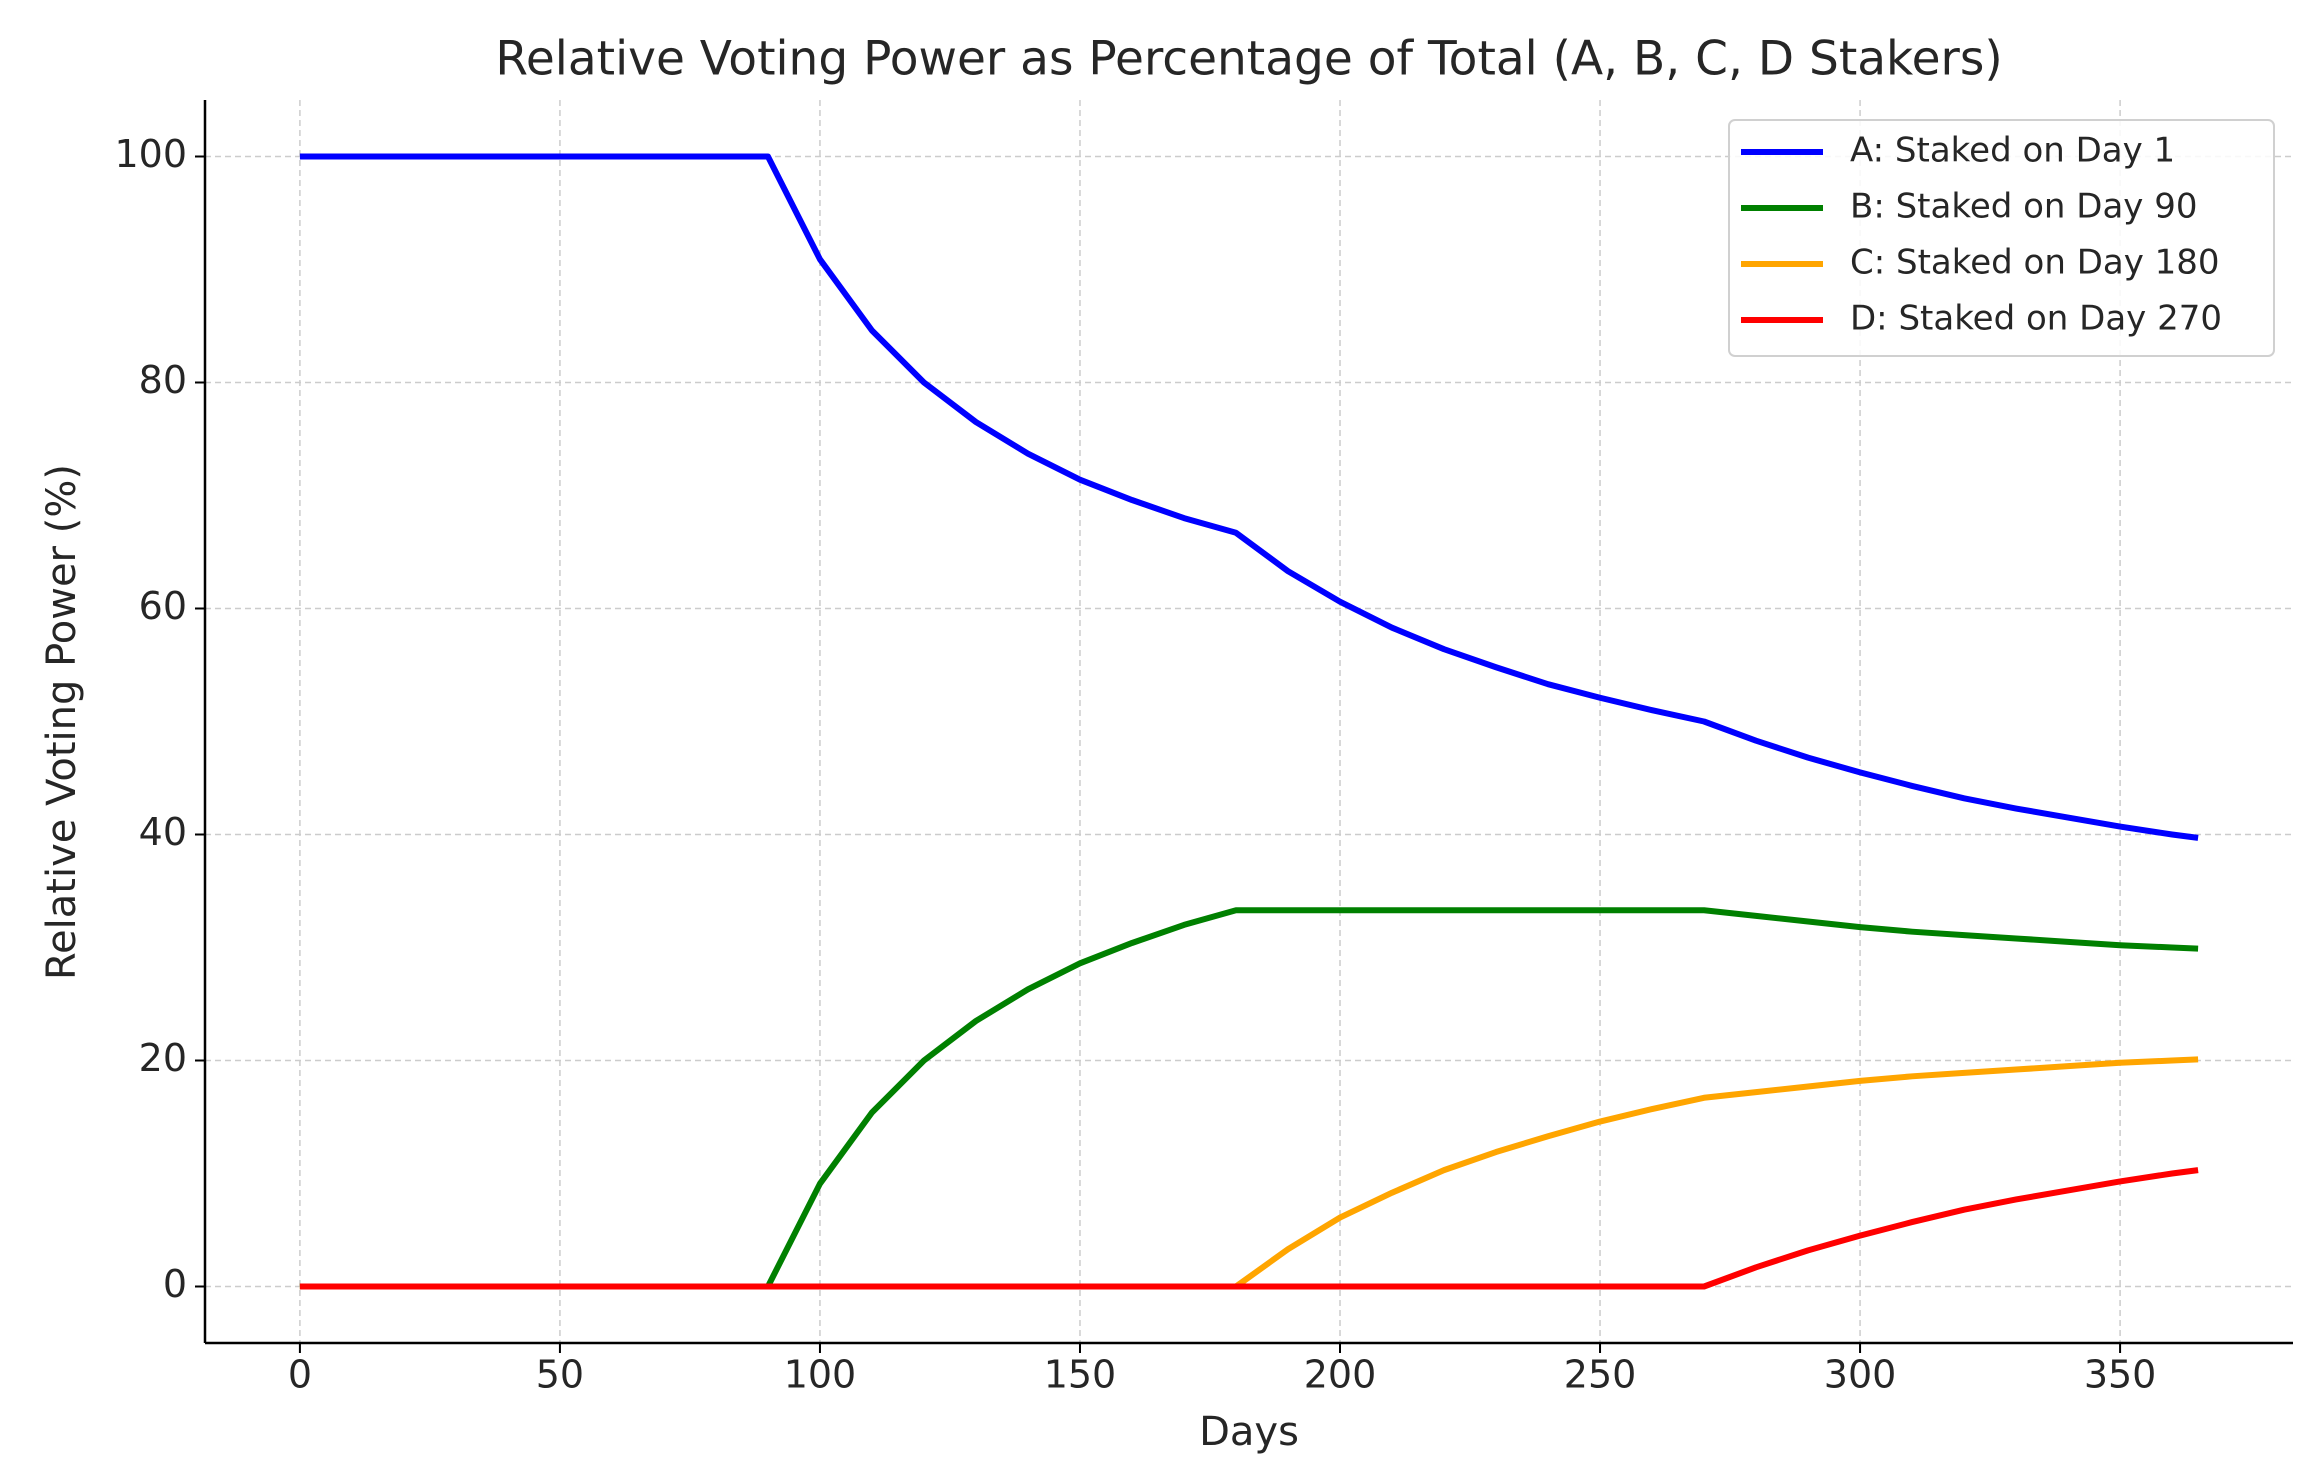 Image resolution: width=2304 pixels, height=1466 pixels. Describe the element at coordinates (1340, 1375) in the screenshot. I see `x-tick-label: 200` at that location.